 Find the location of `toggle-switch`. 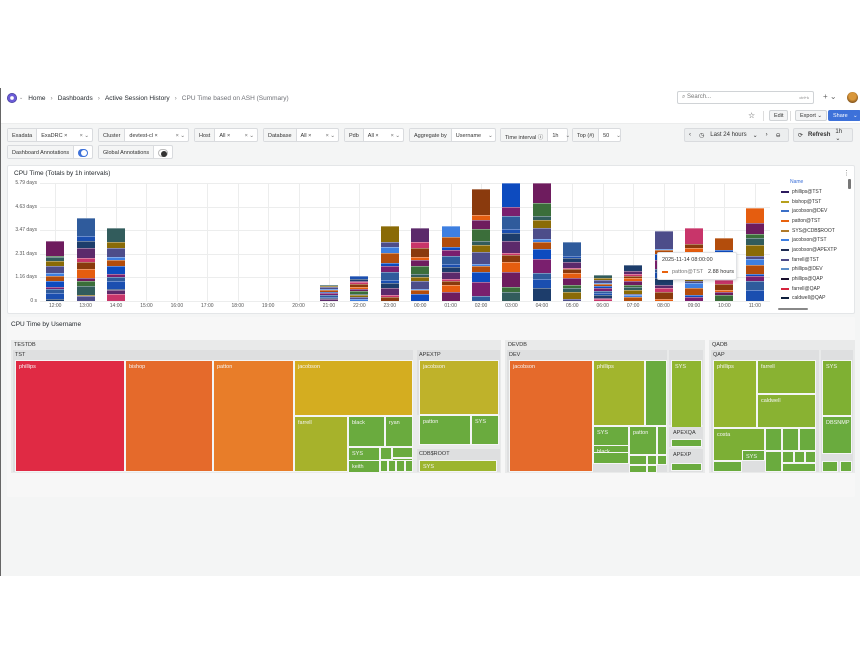

toggle-switch is located at coordinates (83, 153).